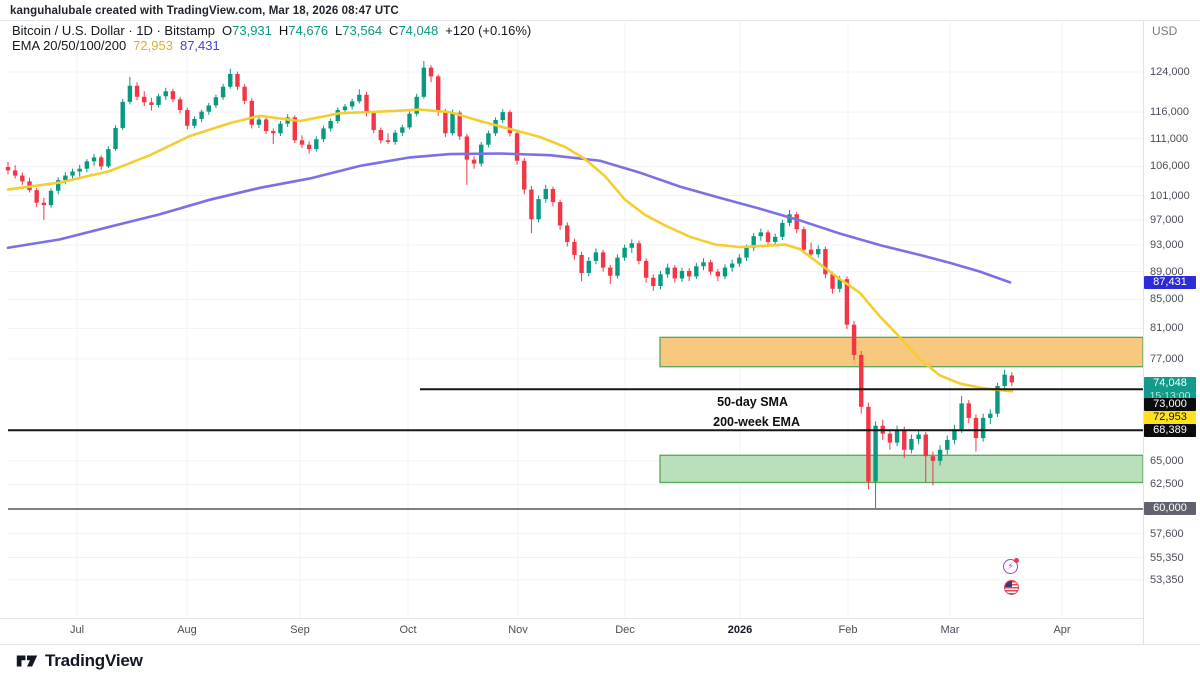 The width and height of the screenshot is (1200, 684). Describe the element at coordinates (1169, 112) in the screenshot. I see `price-axis-label: 116,000` at that location.